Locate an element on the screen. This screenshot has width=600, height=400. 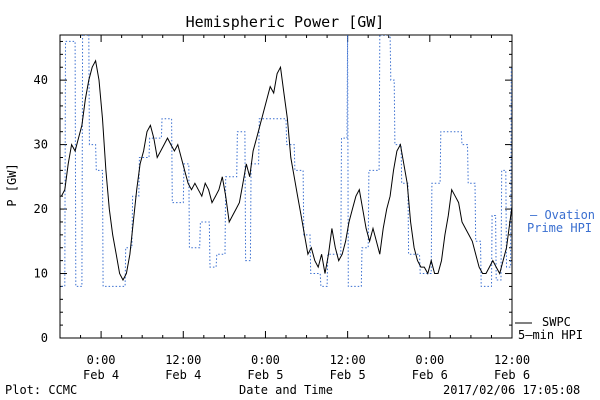
y-tick-label: 40 is located at coordinates (41, 80).